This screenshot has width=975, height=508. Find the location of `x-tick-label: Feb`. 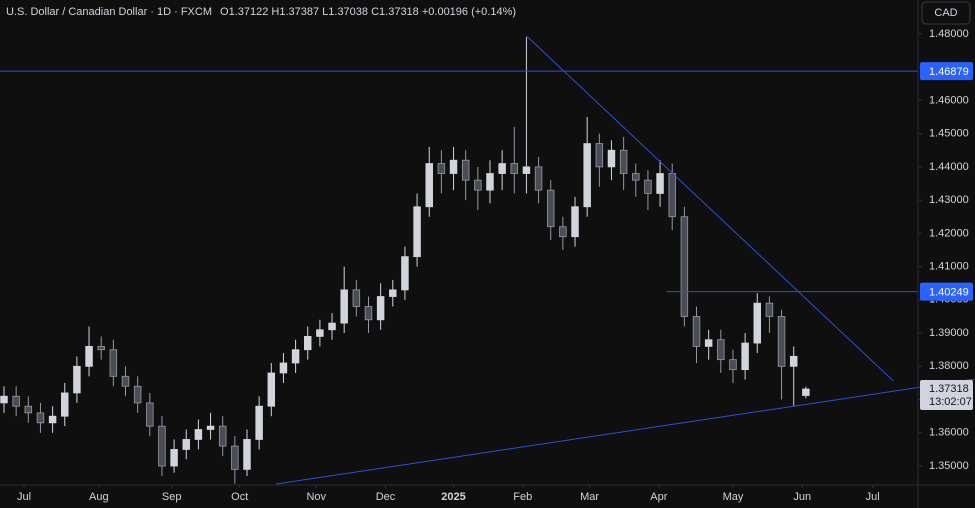

x-tick-label: Feb is located at coordinates (522, 497).